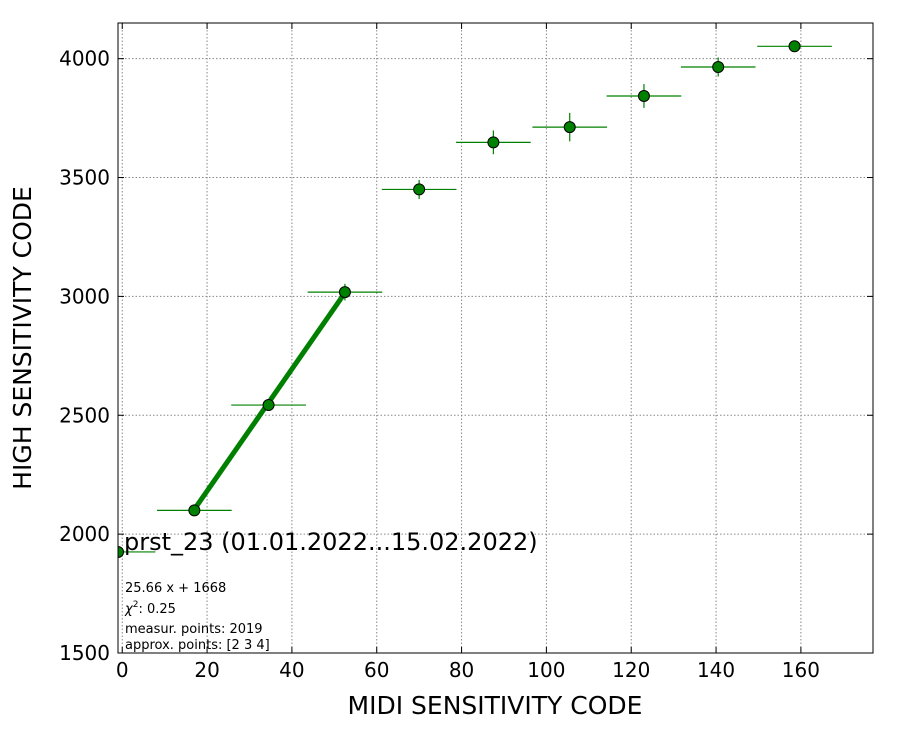 This screenshot has height=750, width=900. I want to click on series-title-annotation: prst_23 (01.01.2022...15.02.2022), so click(331, 542).